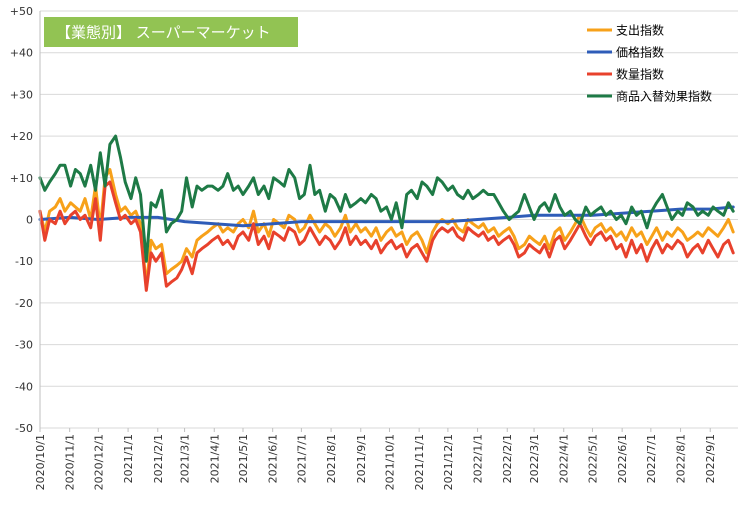 This screenshot has height=513, width=742. I want to click on legend-item-quantity: 数量指数, so click(625, 74).